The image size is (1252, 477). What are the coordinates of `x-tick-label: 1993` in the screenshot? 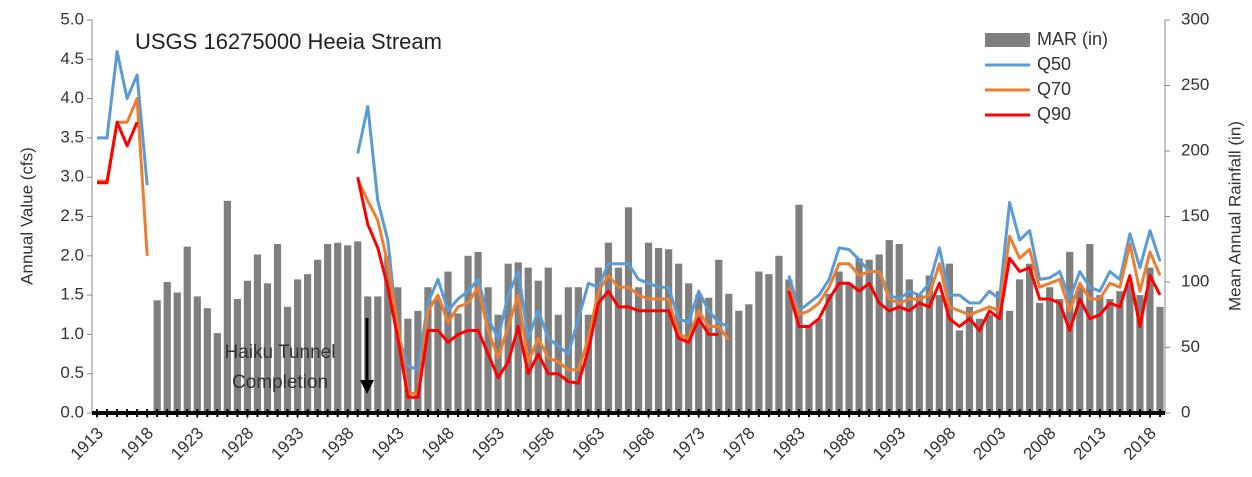 It's located at (889, 444).